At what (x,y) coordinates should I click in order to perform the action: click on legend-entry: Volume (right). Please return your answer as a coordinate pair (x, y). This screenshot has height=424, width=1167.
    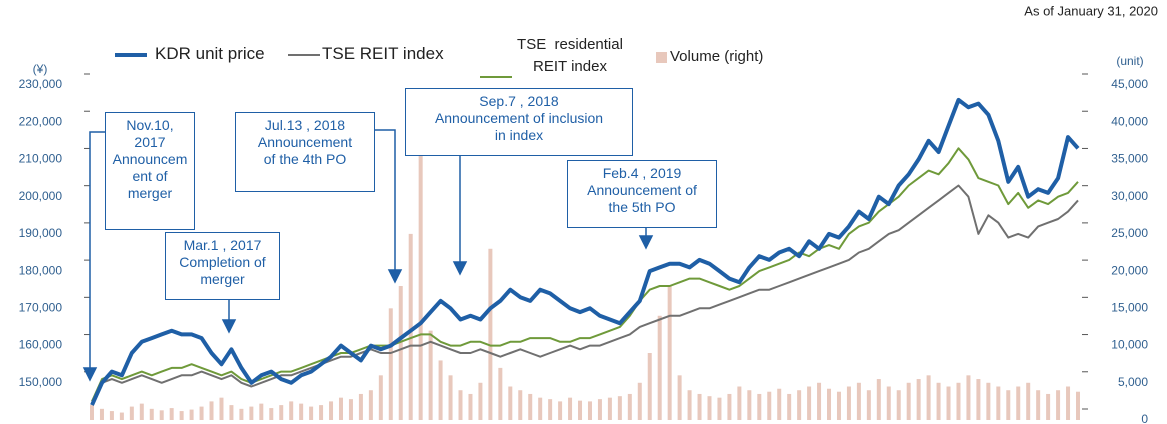
    Looking at the image, I should click on (717, 56).